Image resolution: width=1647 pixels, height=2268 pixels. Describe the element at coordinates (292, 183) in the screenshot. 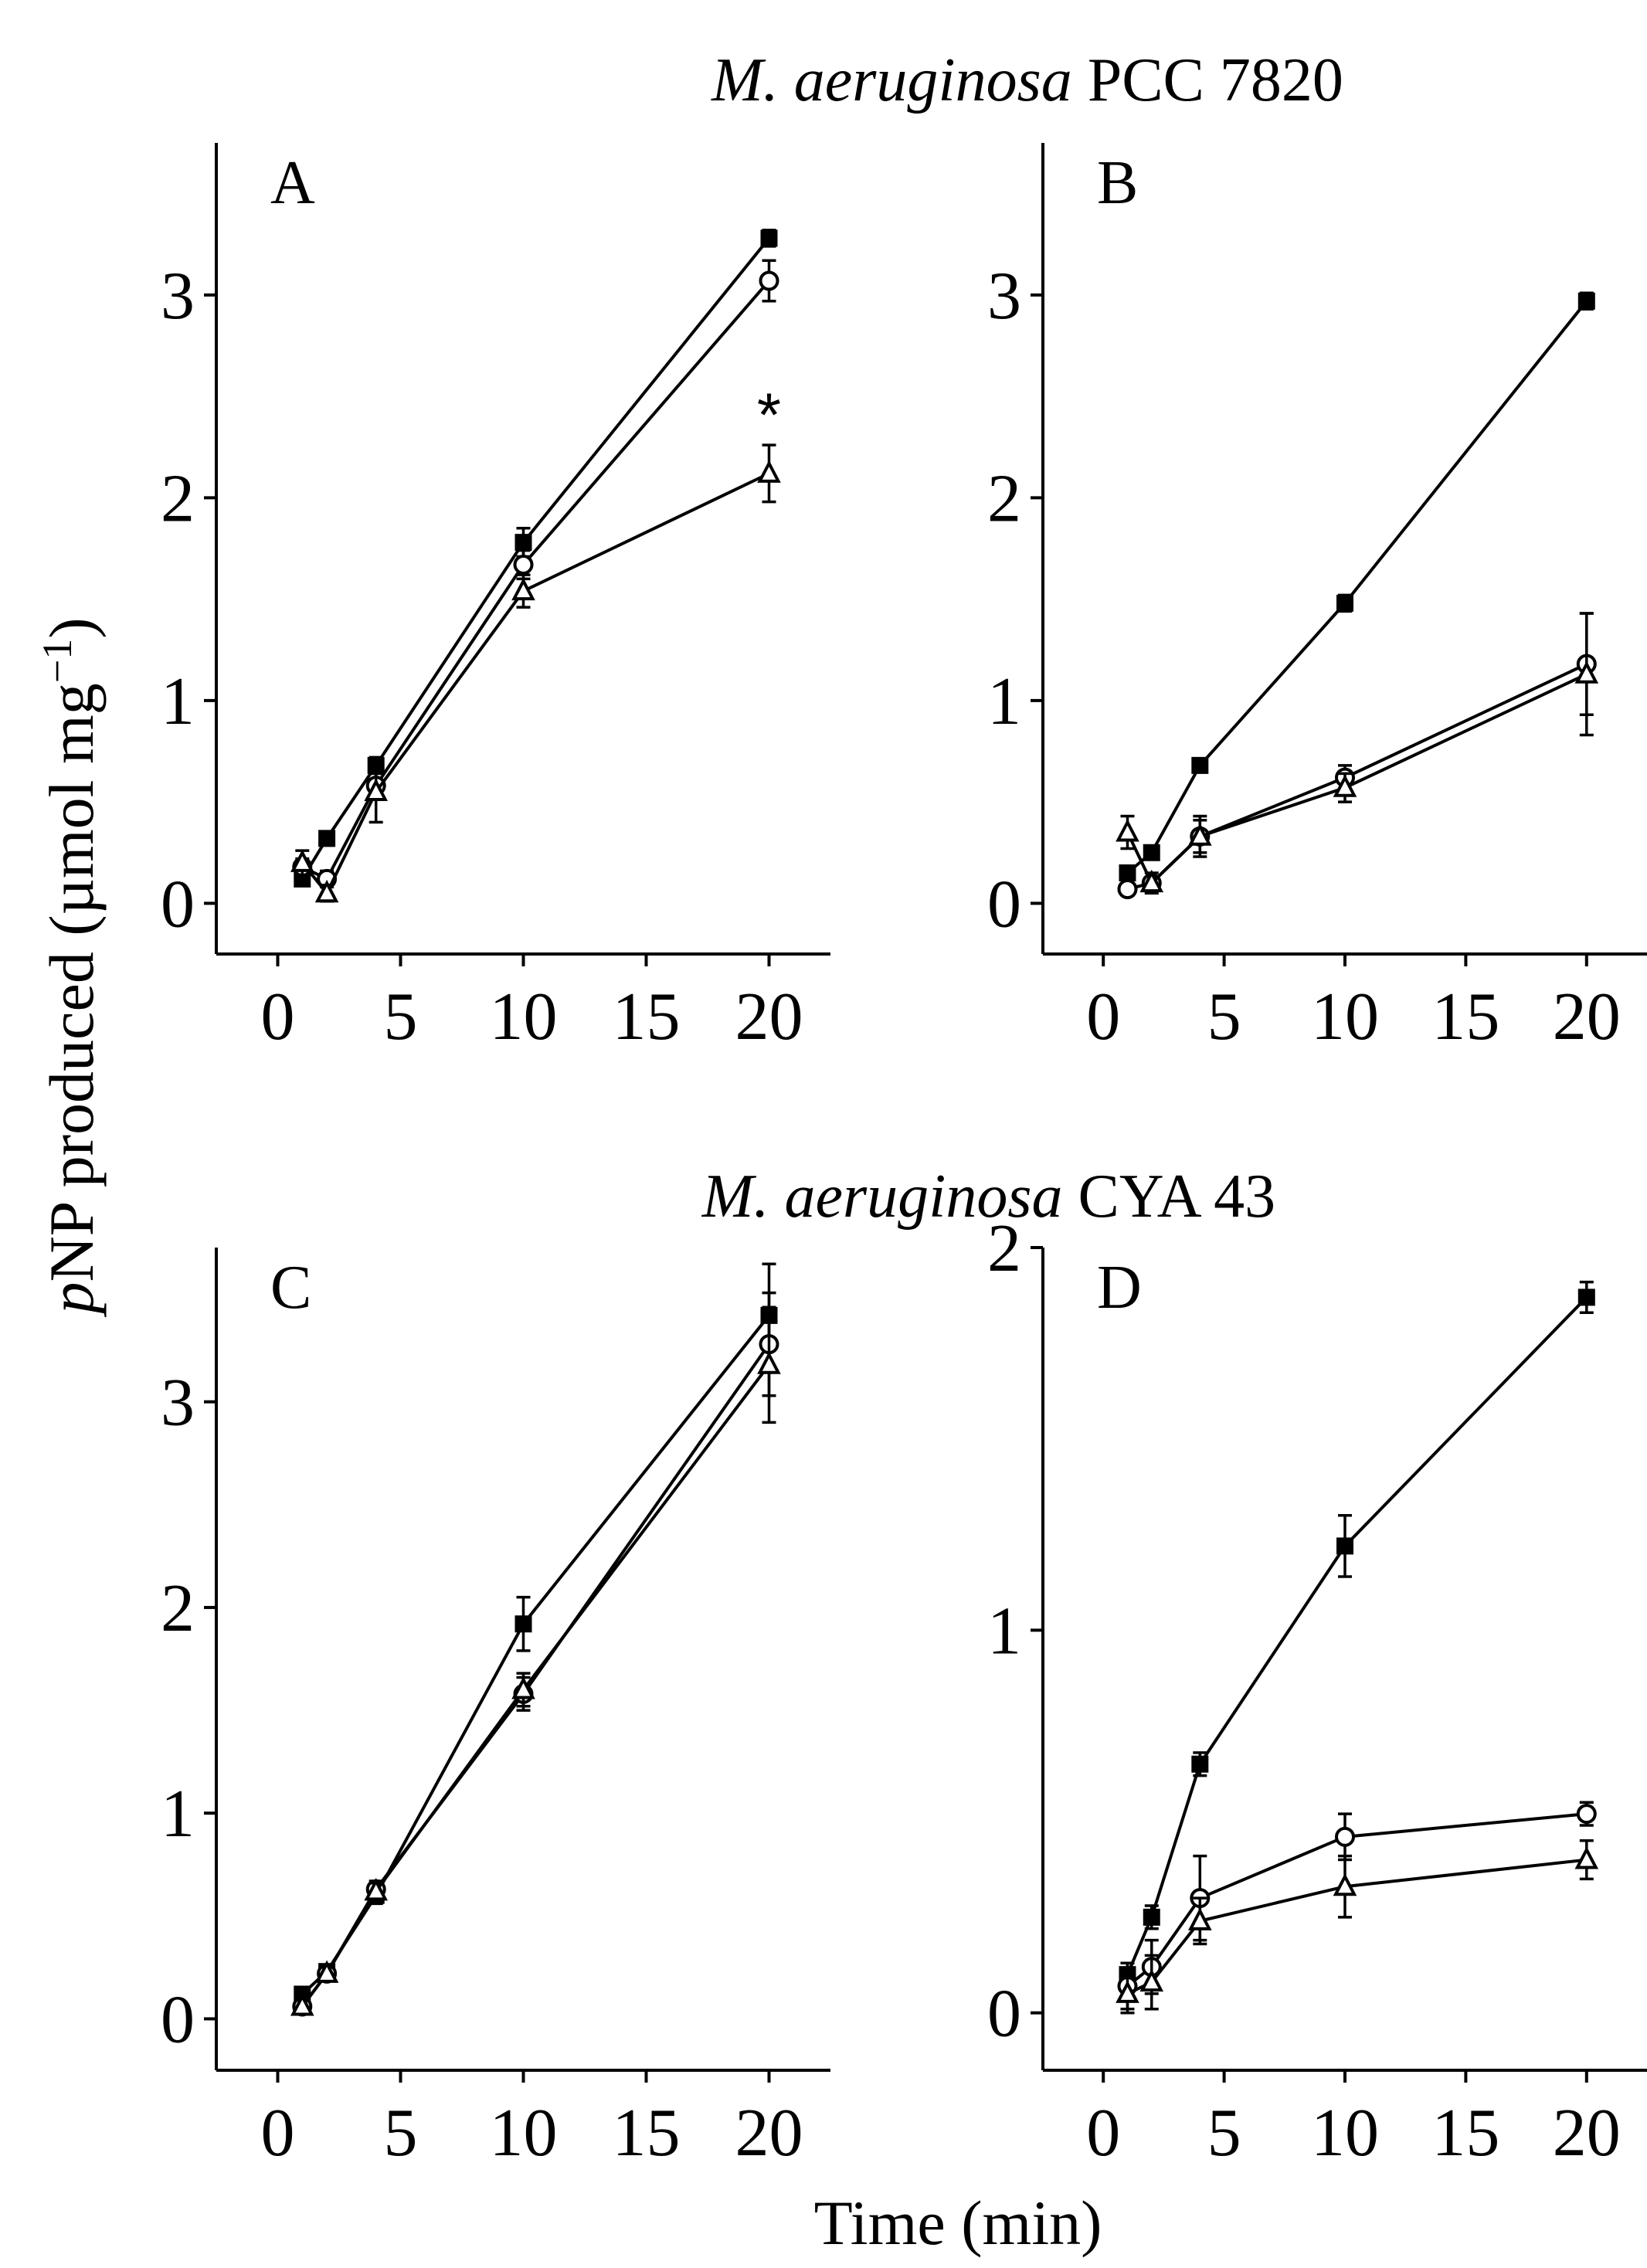

I see `panel-a-letter: A` at that location.